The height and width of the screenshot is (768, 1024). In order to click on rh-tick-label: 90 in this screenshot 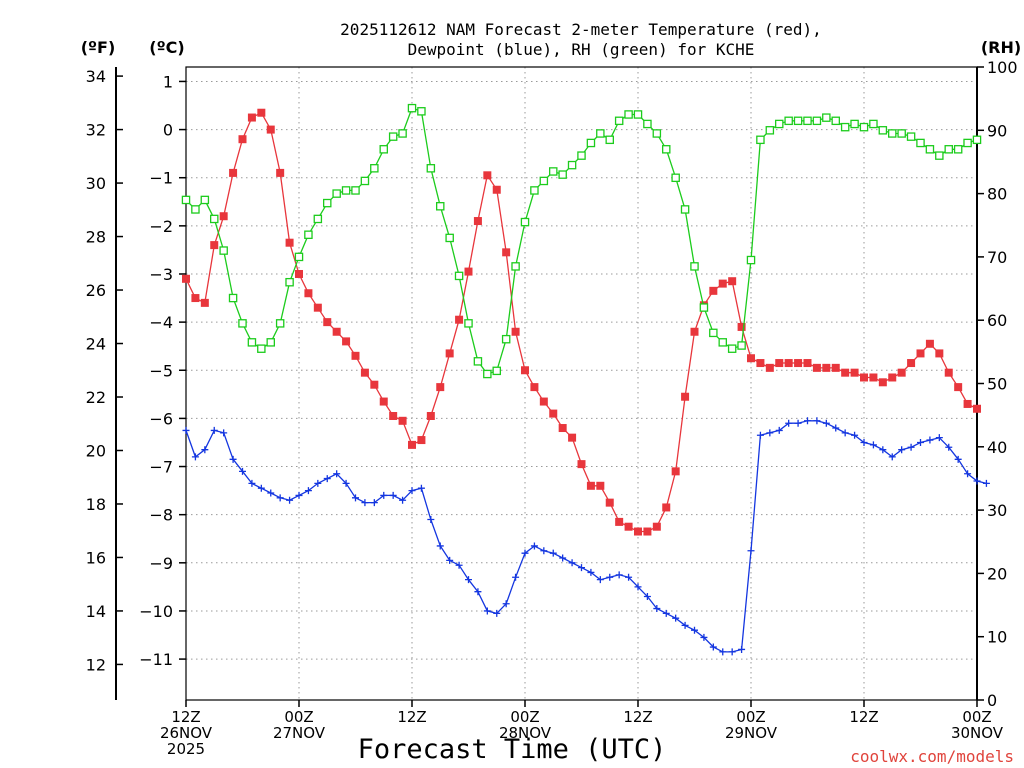, I will do `click(997, 130)`.